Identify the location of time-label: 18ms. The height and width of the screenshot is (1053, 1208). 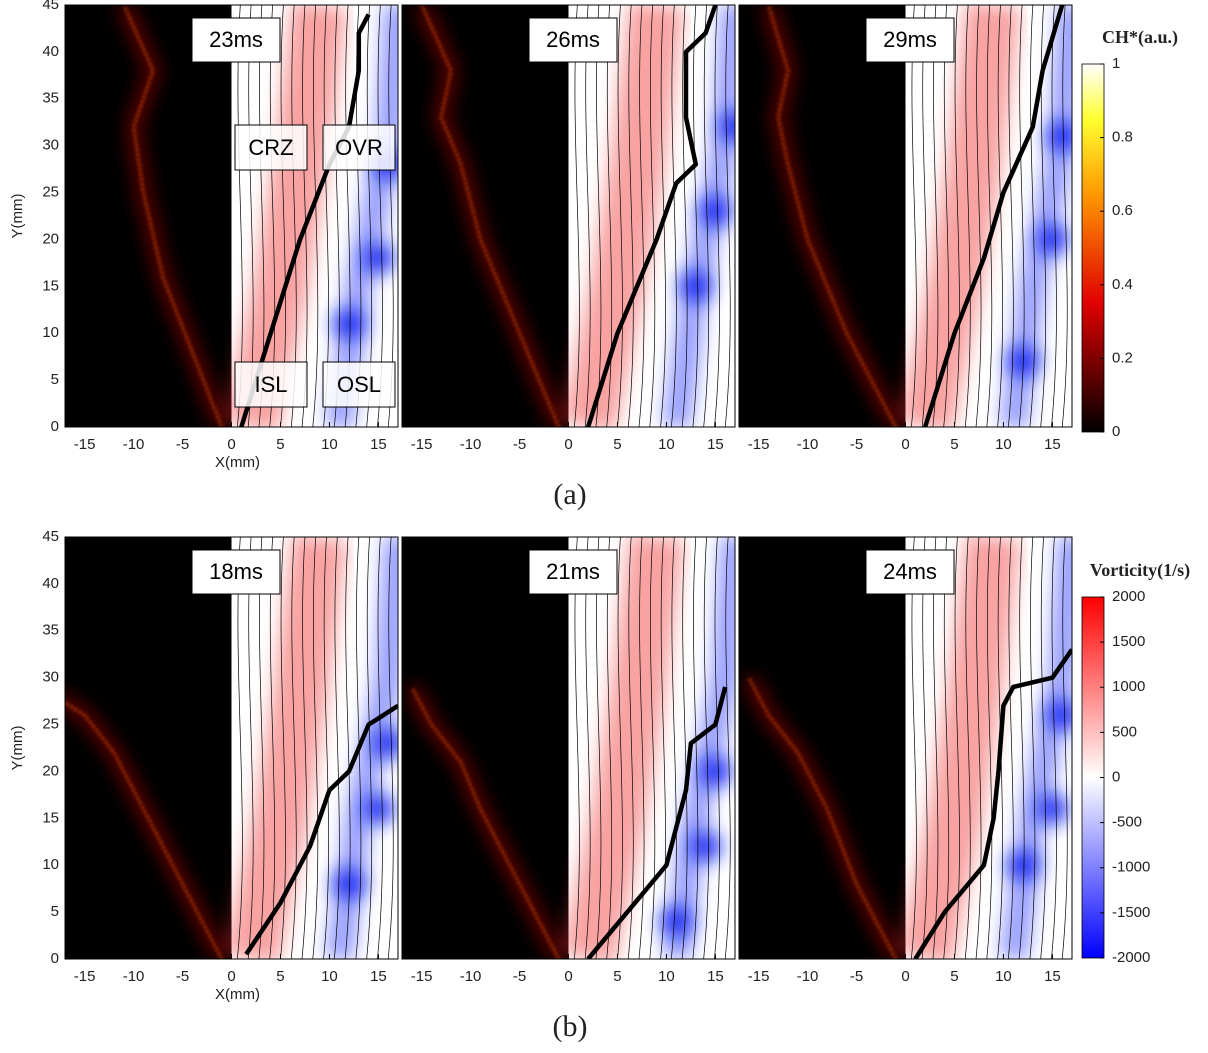
(236, 571).